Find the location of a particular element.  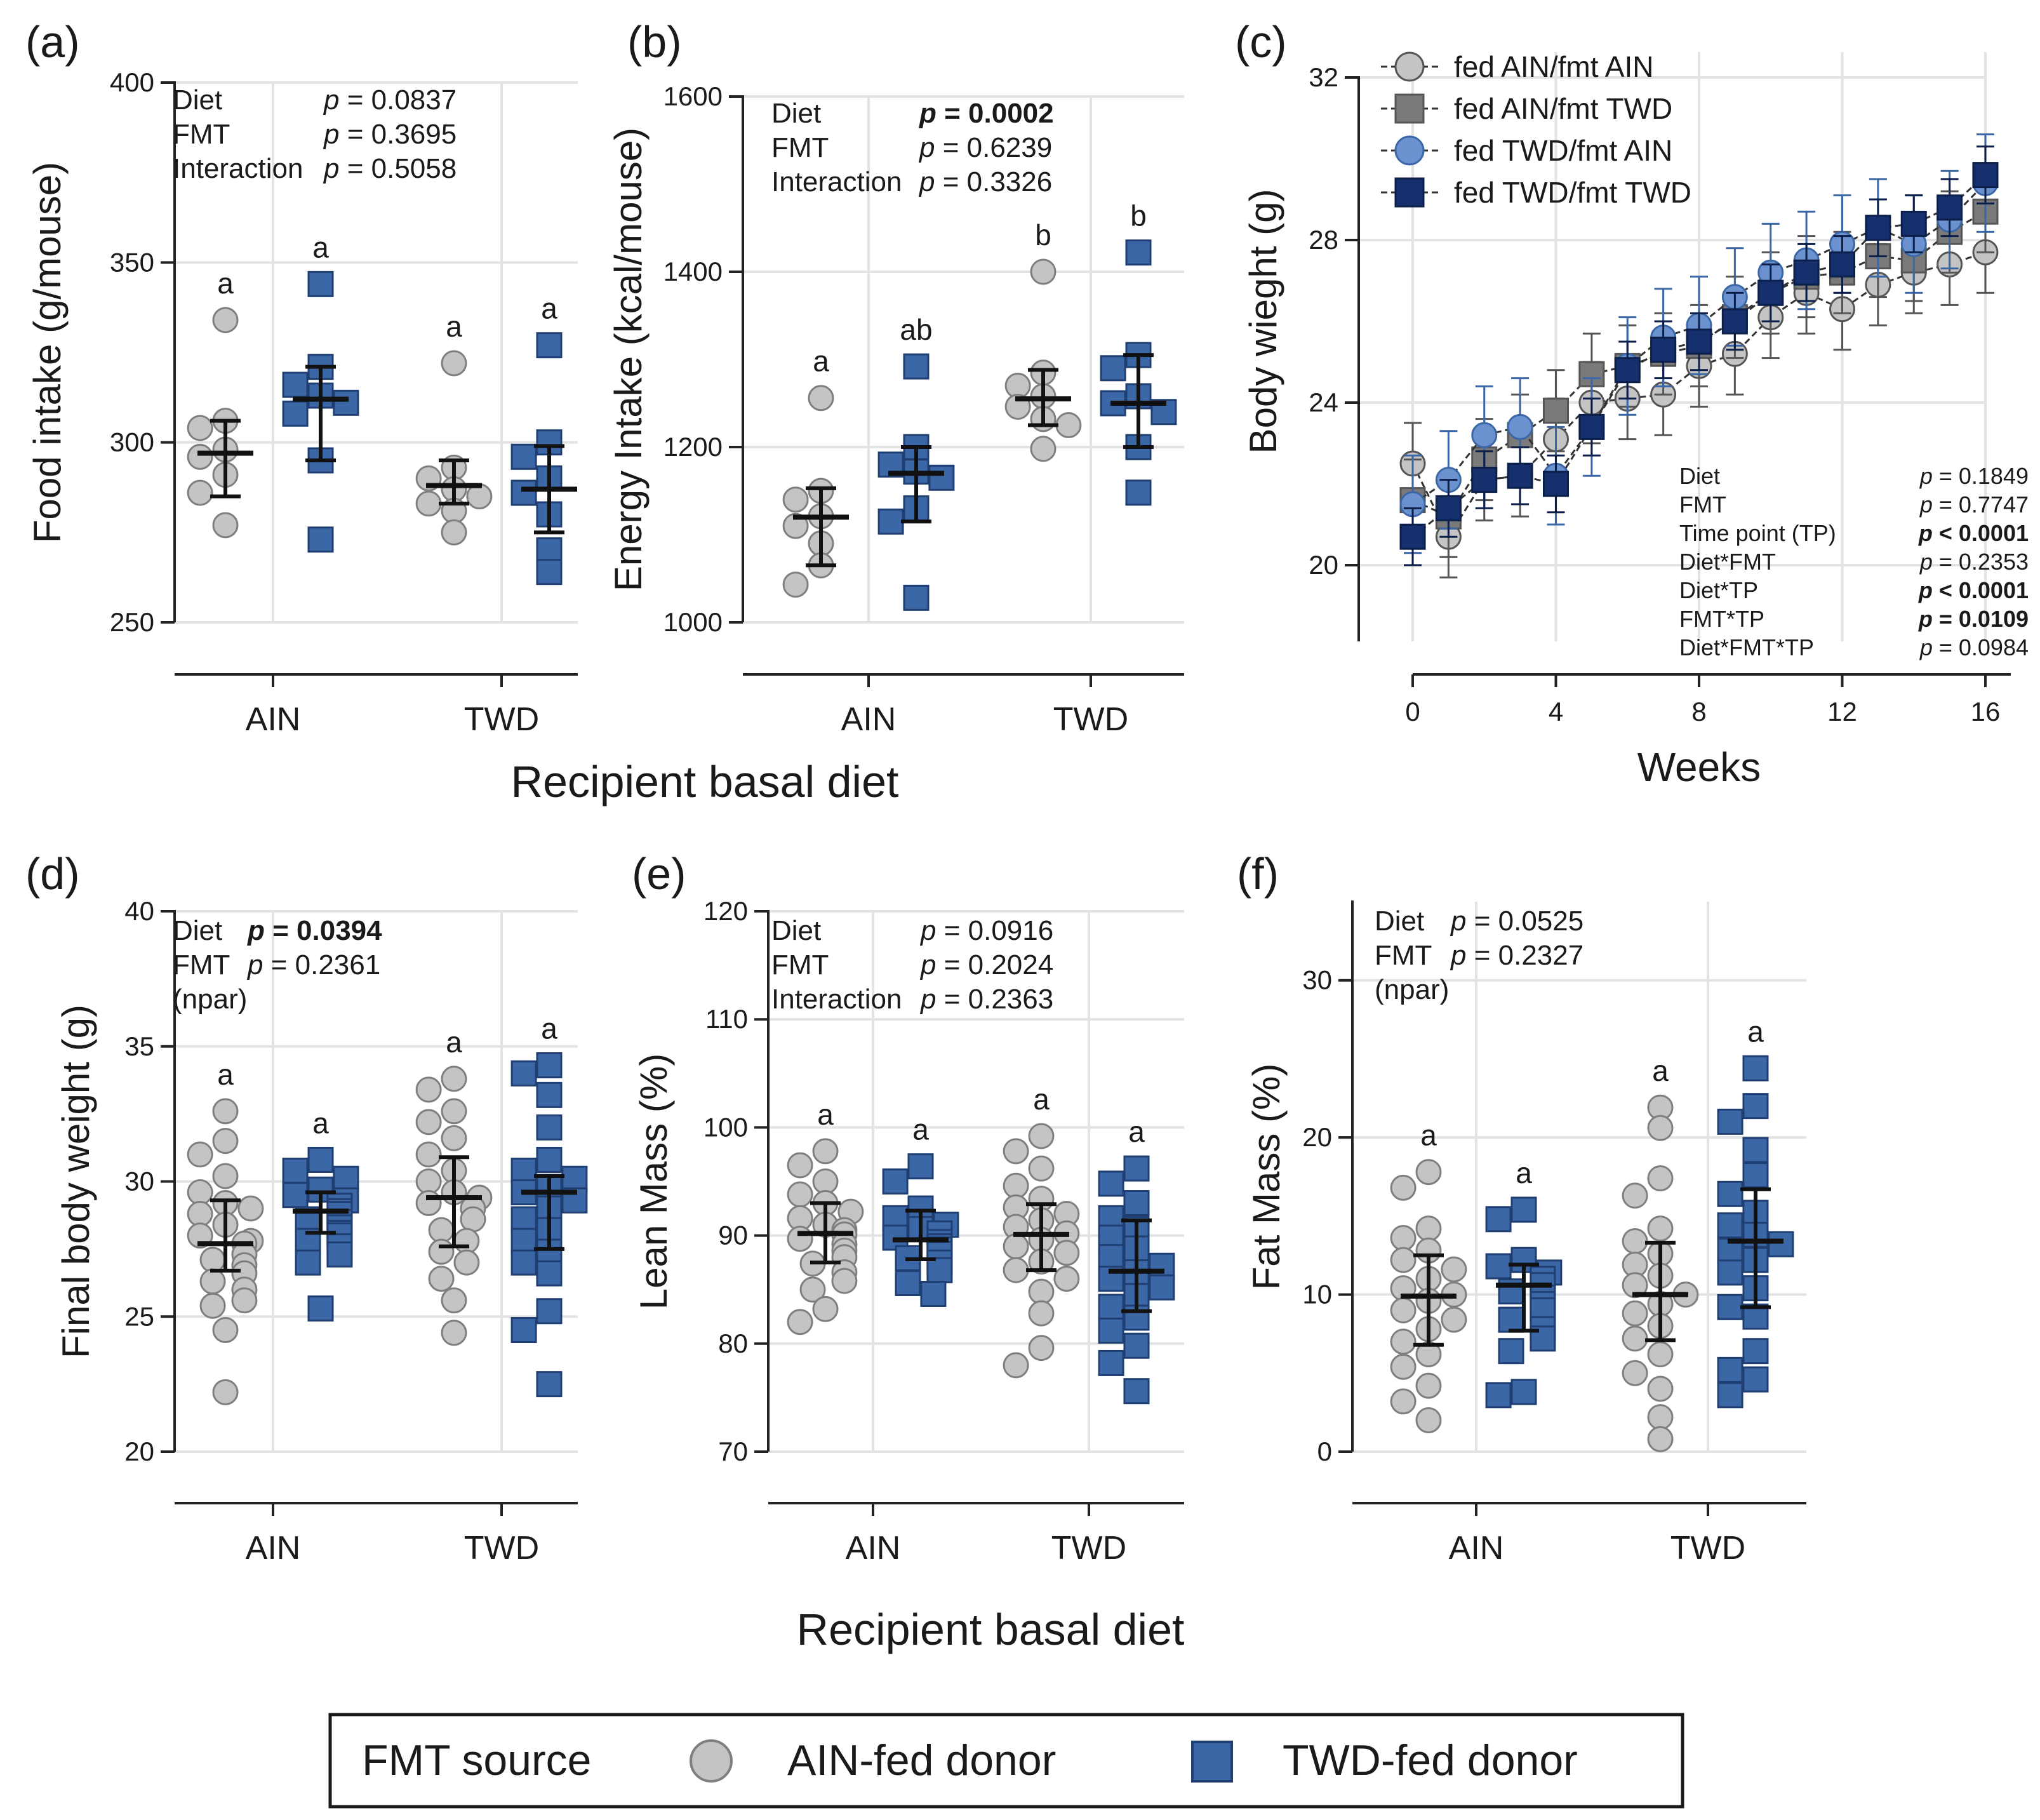

y-tick-label: 1000 is located at coordinates (693, 622).